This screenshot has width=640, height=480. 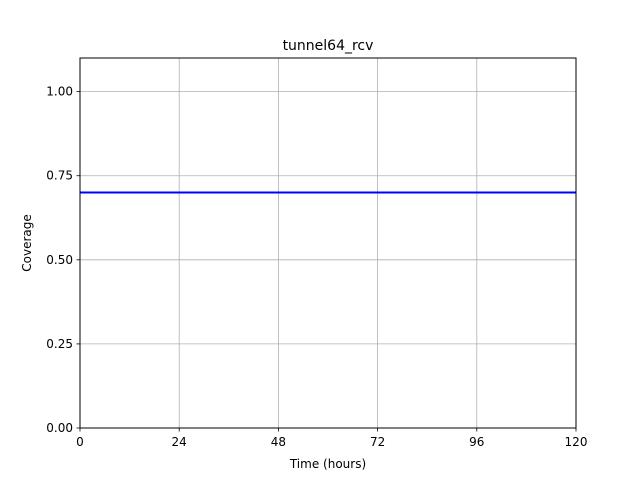 What do you see at coordinates (59, 344) in the screenshot?
I see `y-tick-label: 0.25` at bounding box center [59, 344].